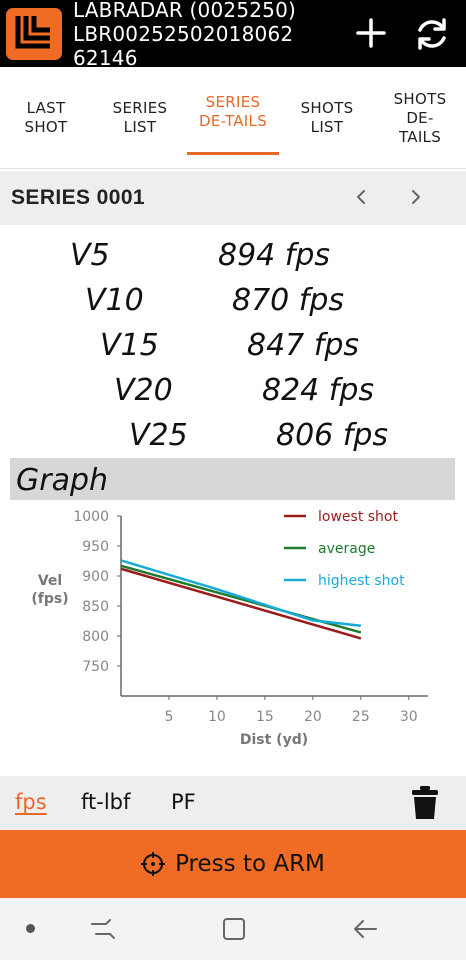 Image resolution: width=466 pixels, height=960 pixels. I want to click on velocity-value: 870 fps, so click(288, 300).